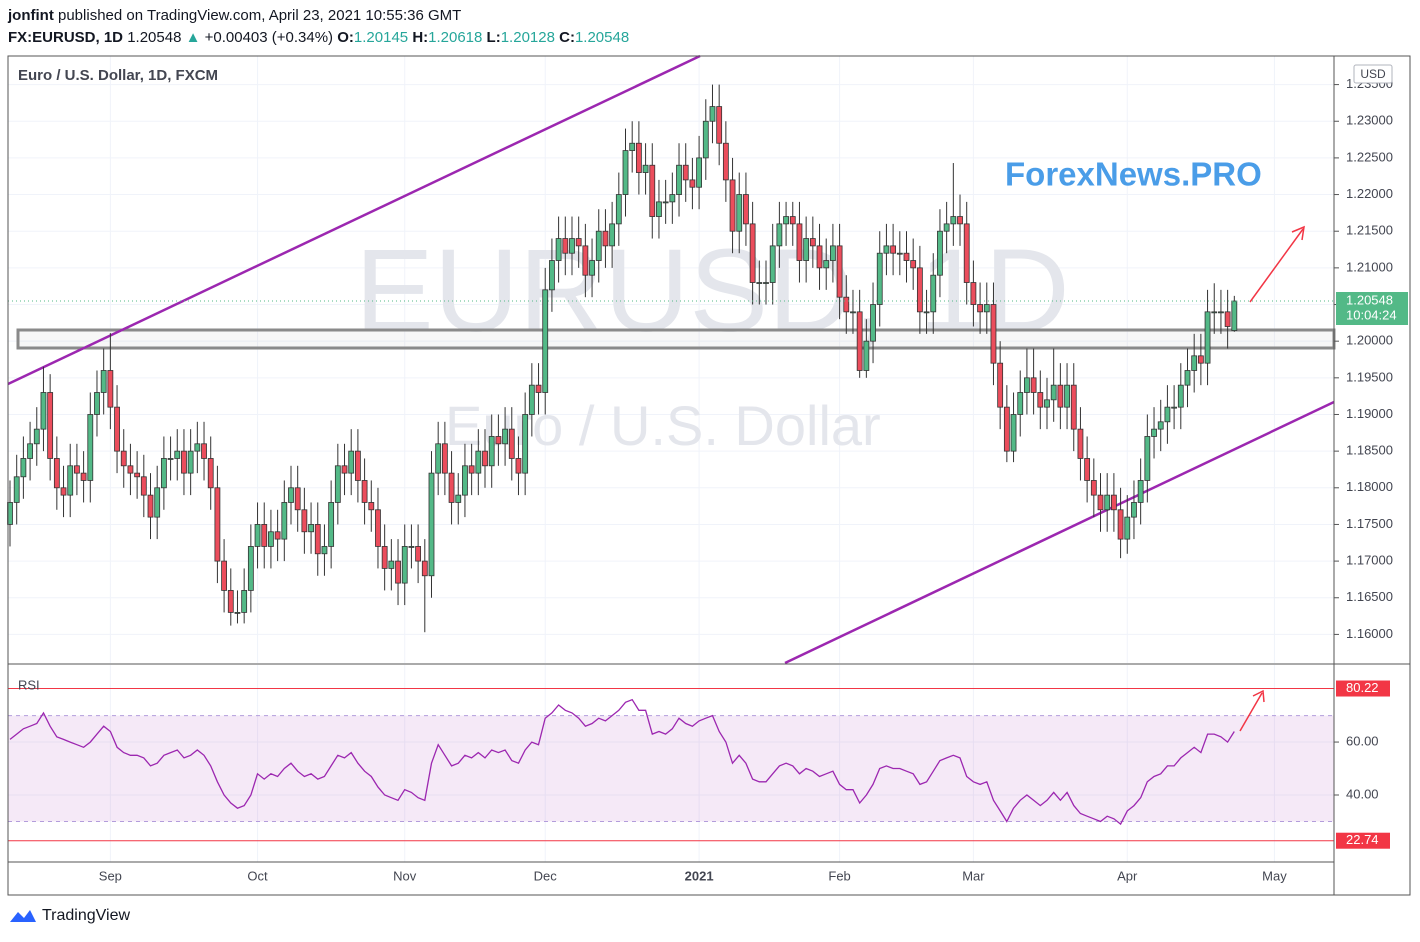 The width and height of the screenshot is (1420, 942). I want to click on currency: USD, so click(1373, 74).